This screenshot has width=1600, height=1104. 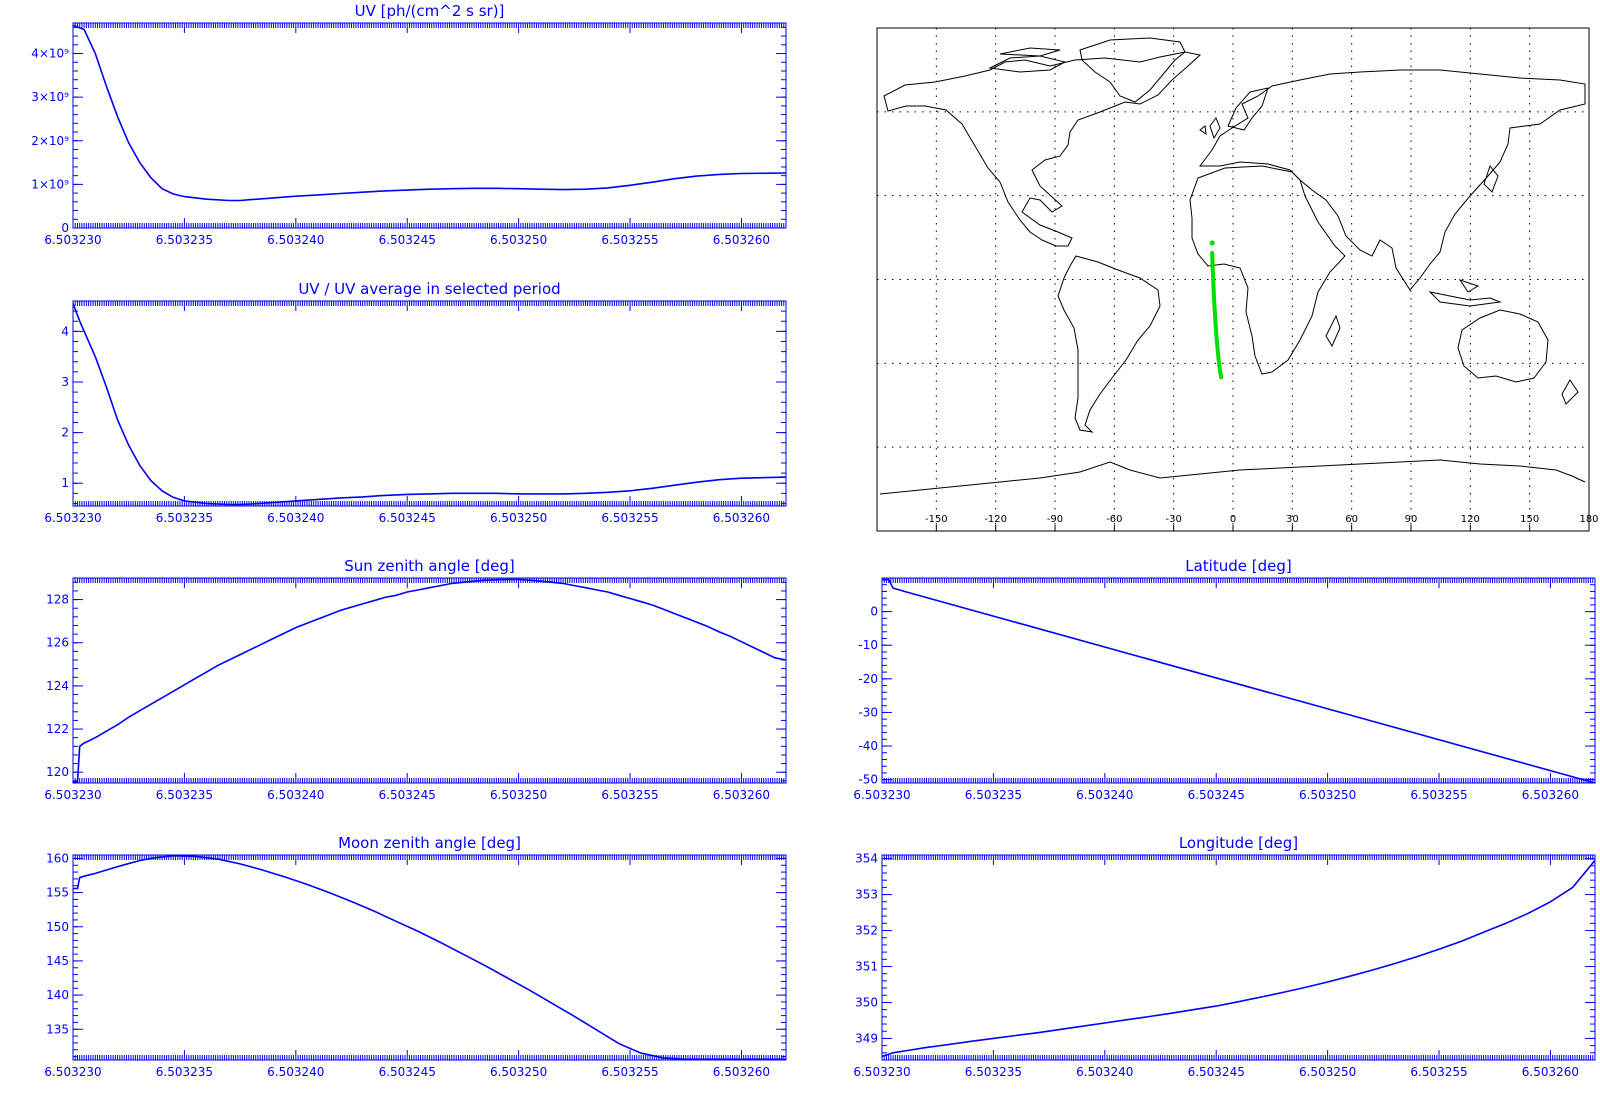 What do you see at coordinates (1550, 795) in the screenshot?
I see `latitude-x-tick-label: 6.503260` at bounding box center [1550, 795].